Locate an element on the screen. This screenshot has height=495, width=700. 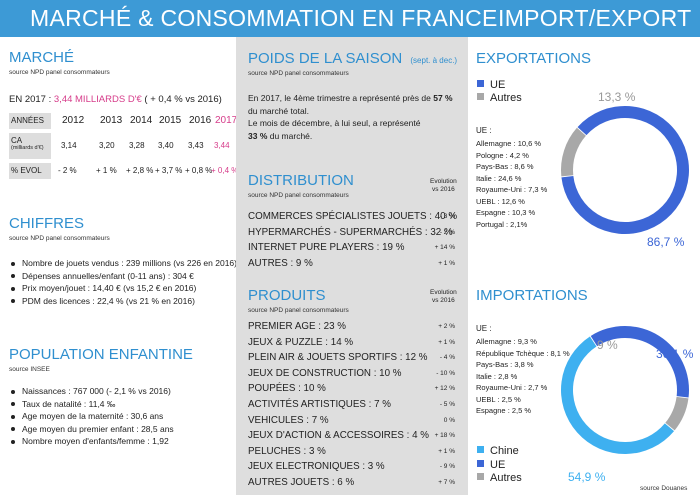
year-cell: 2012 is located at coordinates (73, 120).